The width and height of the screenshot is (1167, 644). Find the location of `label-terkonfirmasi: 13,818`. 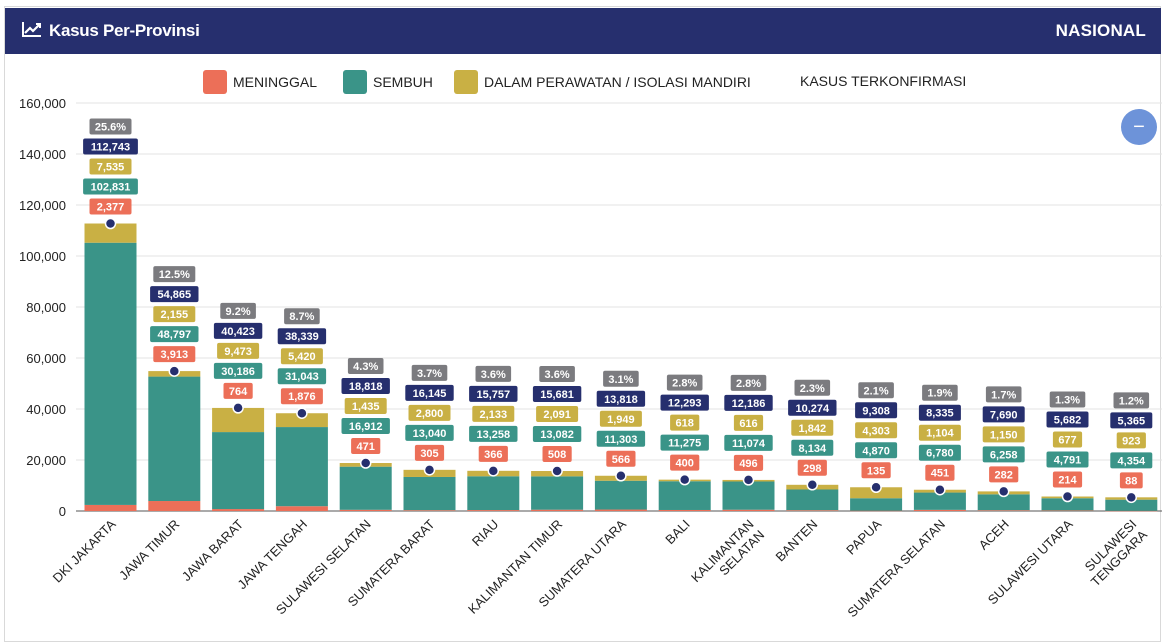

label-terkonfirmasi: 13,818 is located at coordinates (621, 400).